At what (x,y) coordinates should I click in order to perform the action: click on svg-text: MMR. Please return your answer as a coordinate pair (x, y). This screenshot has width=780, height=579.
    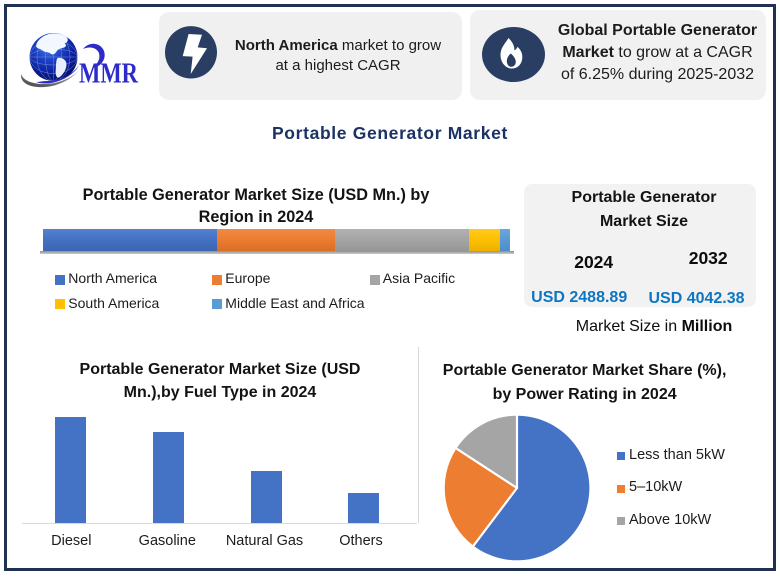
    Looking at the image, I should click on (109, 73).